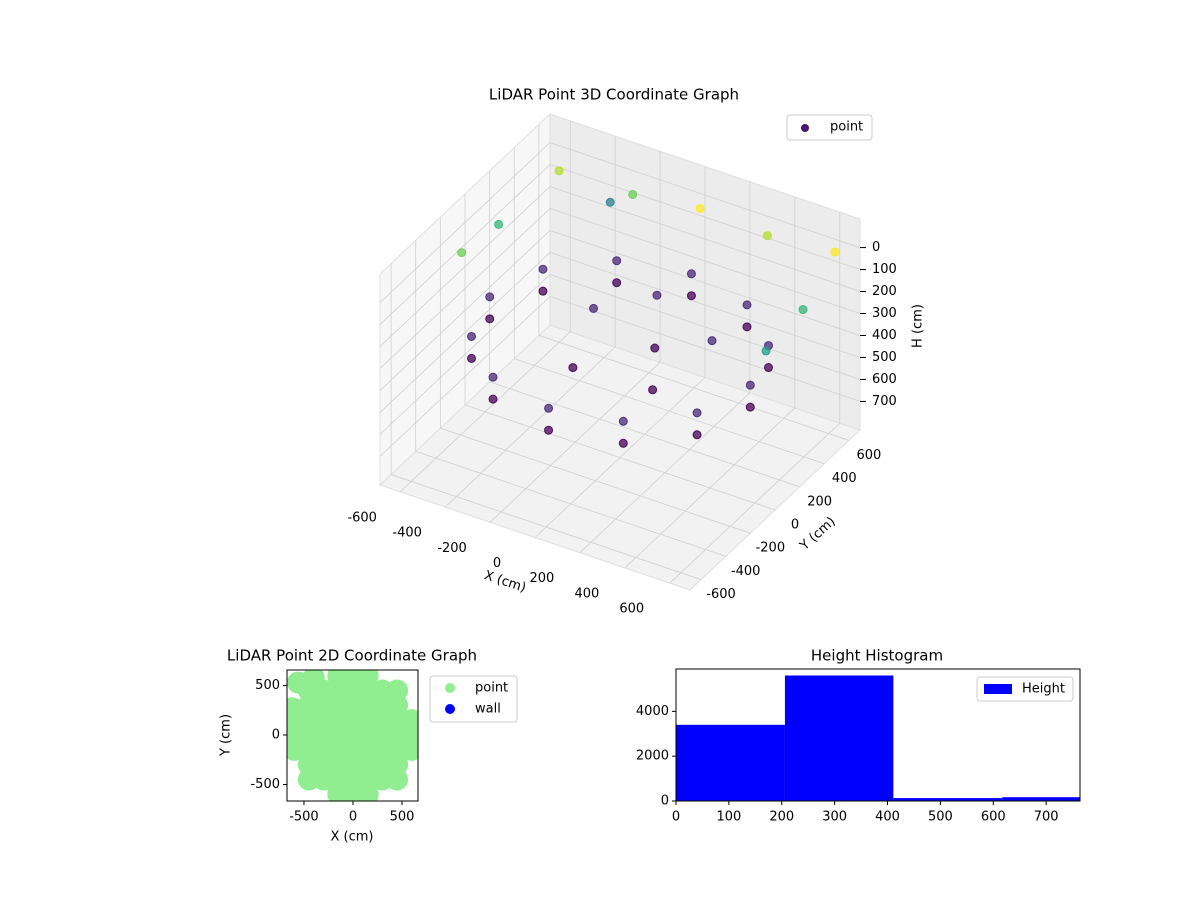 Image resolution: width=1200 pixels, height=900 pixels. I want to click on z-tick-label: 200, so click(884, 291).